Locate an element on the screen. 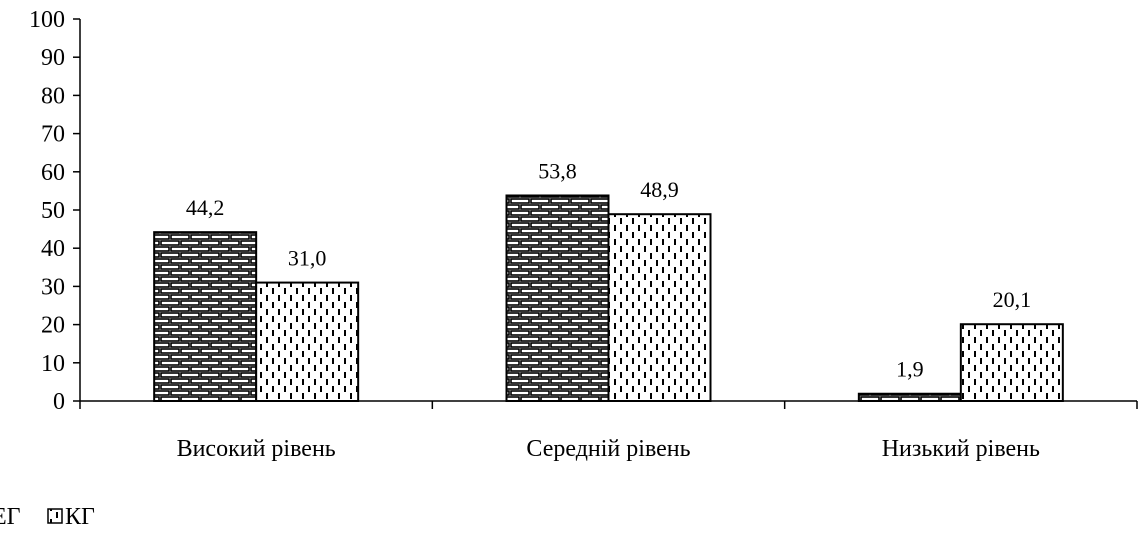 This screenshot has width=1141, height=537. legend-label-kg: КГ is located at coordinates (80, 517).